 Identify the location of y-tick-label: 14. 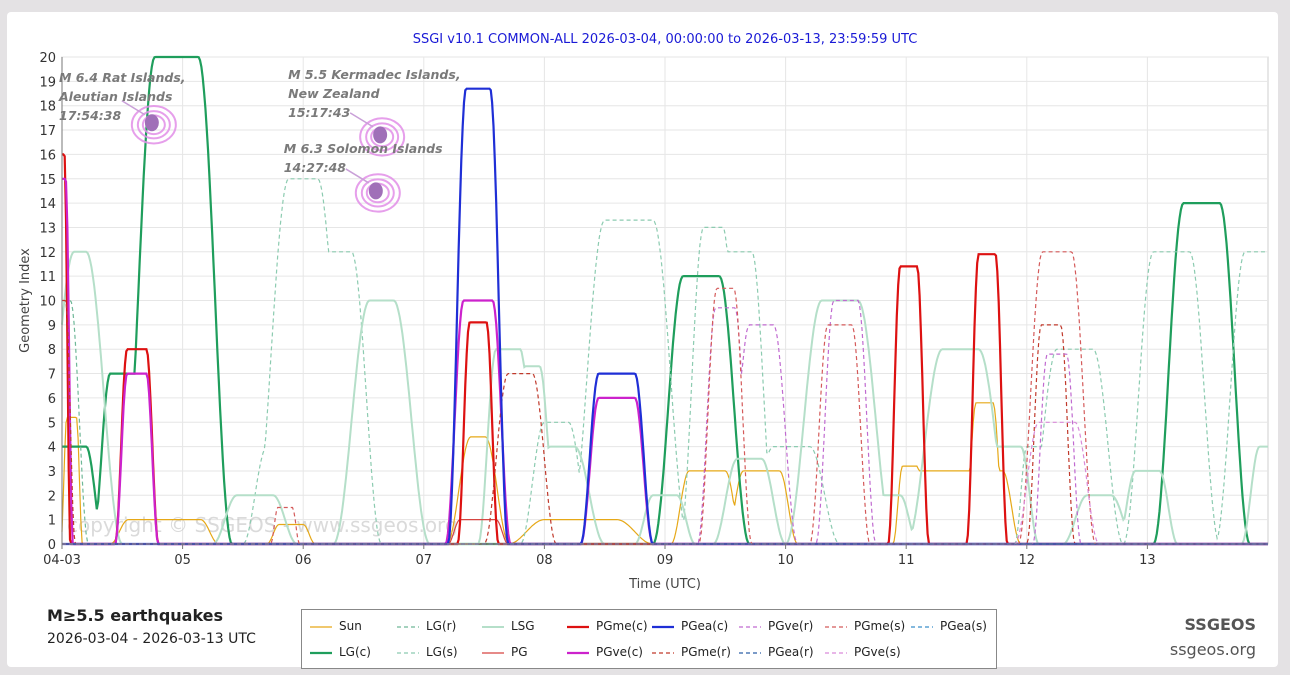
(47, 204).